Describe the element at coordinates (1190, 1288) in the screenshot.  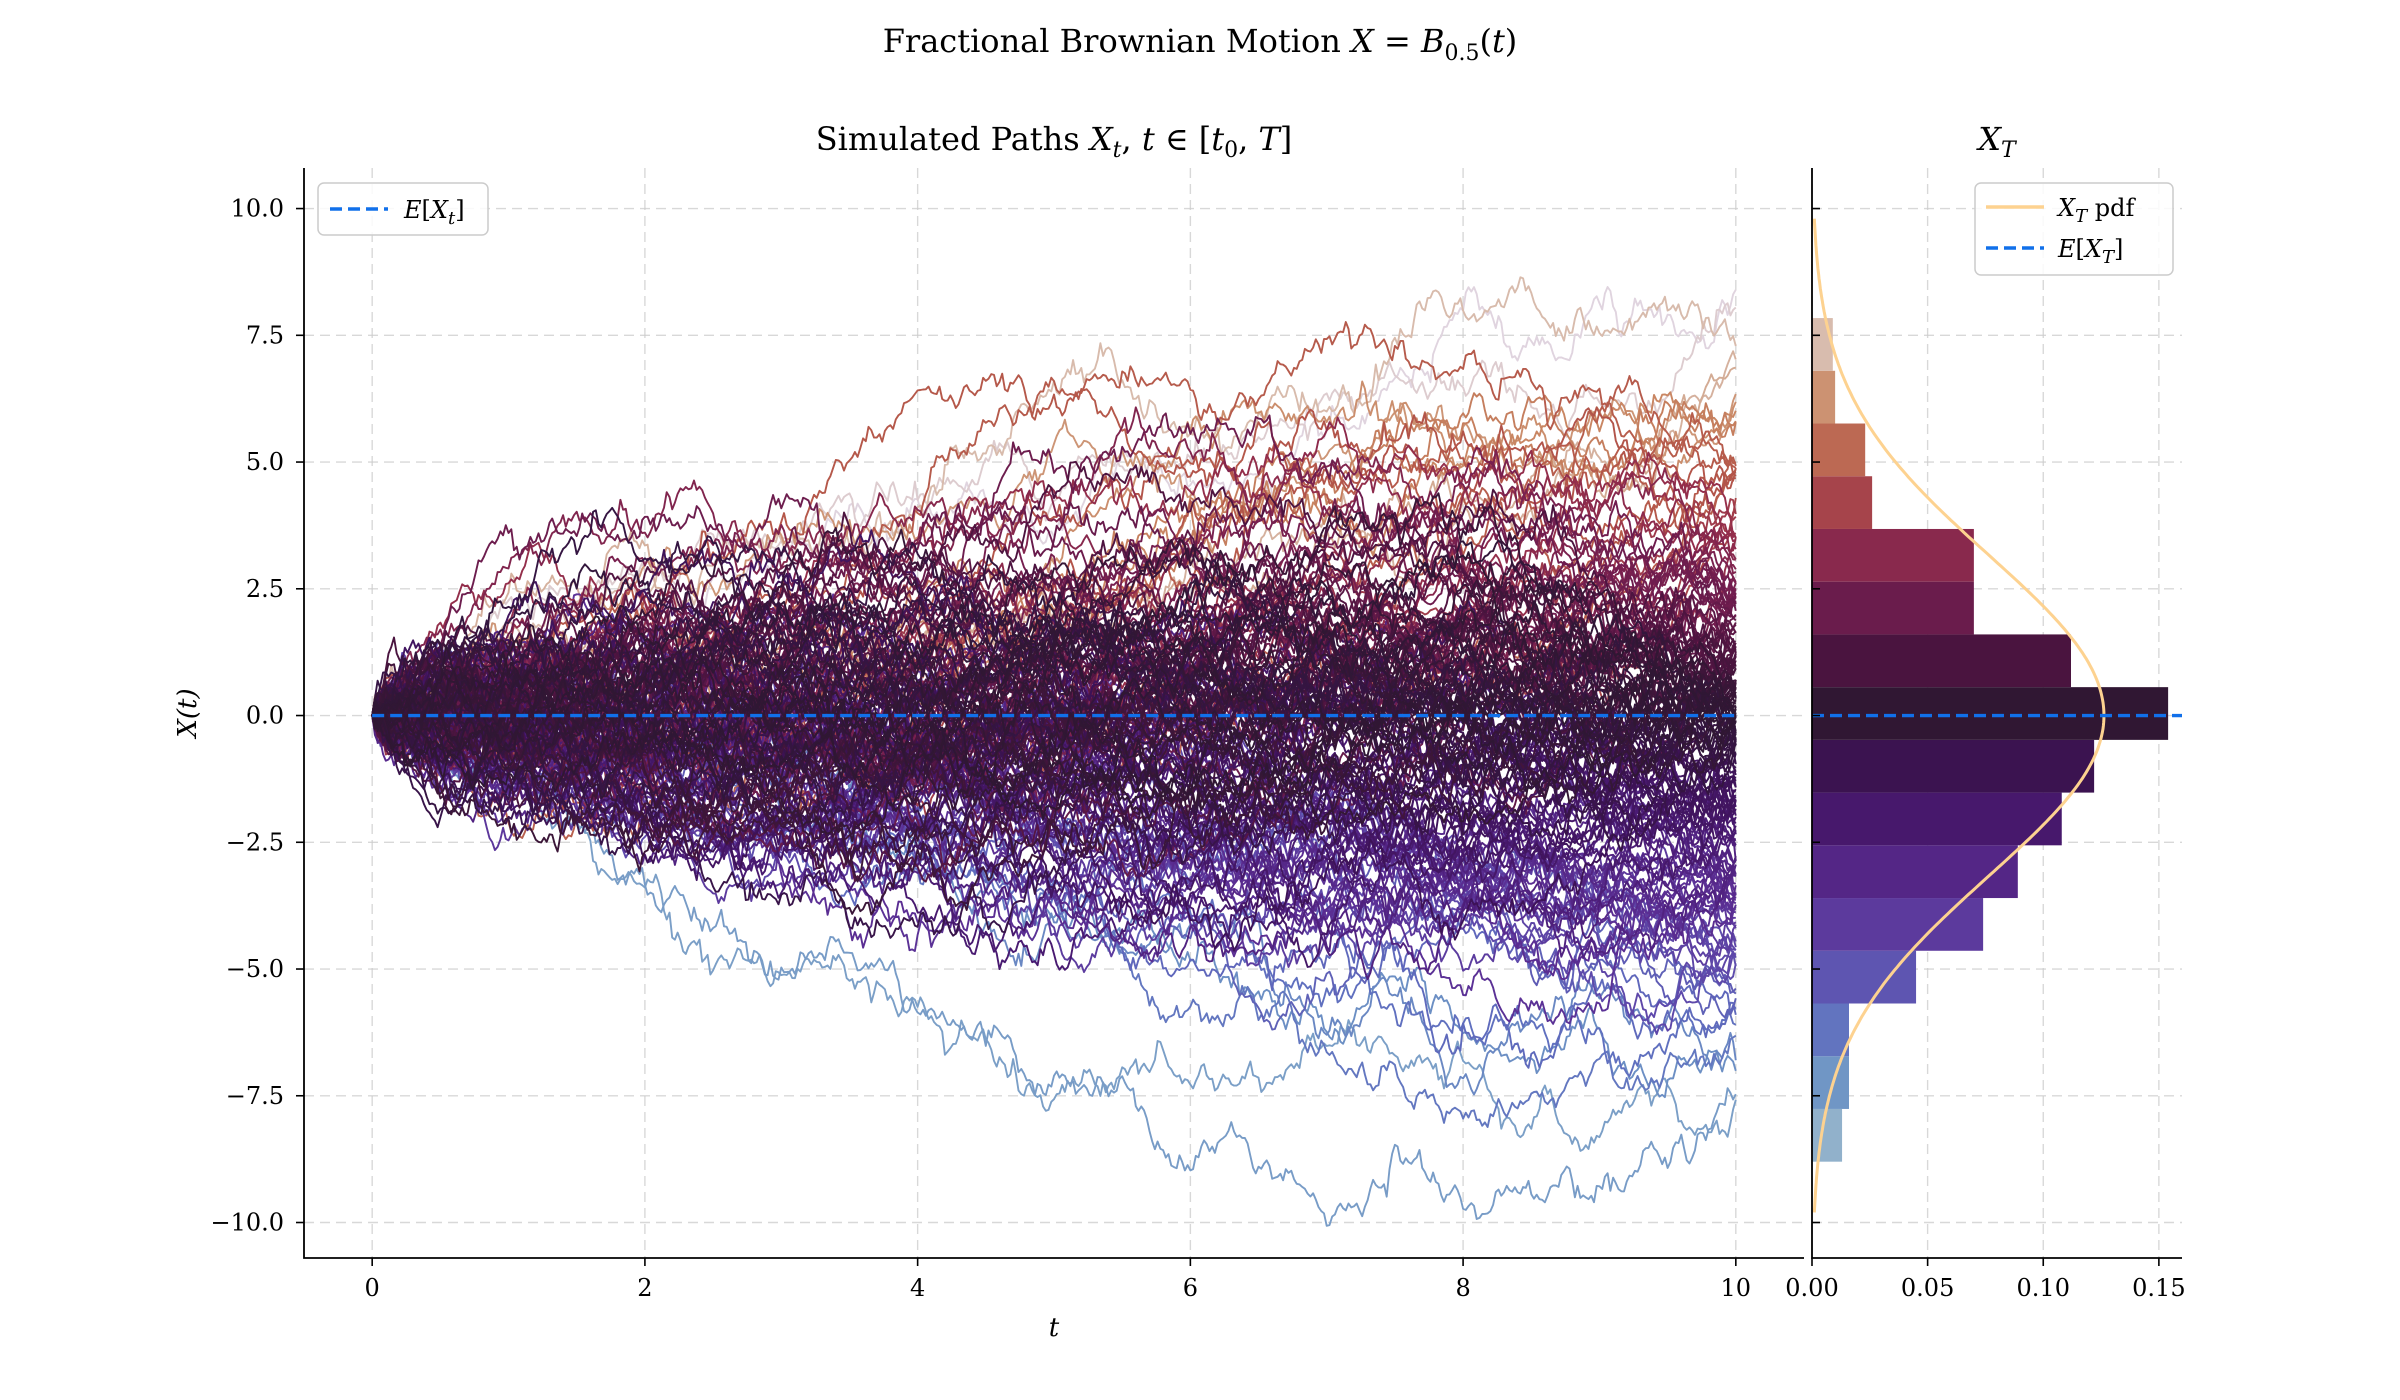
I see `x-tick-label: 6` at that location.